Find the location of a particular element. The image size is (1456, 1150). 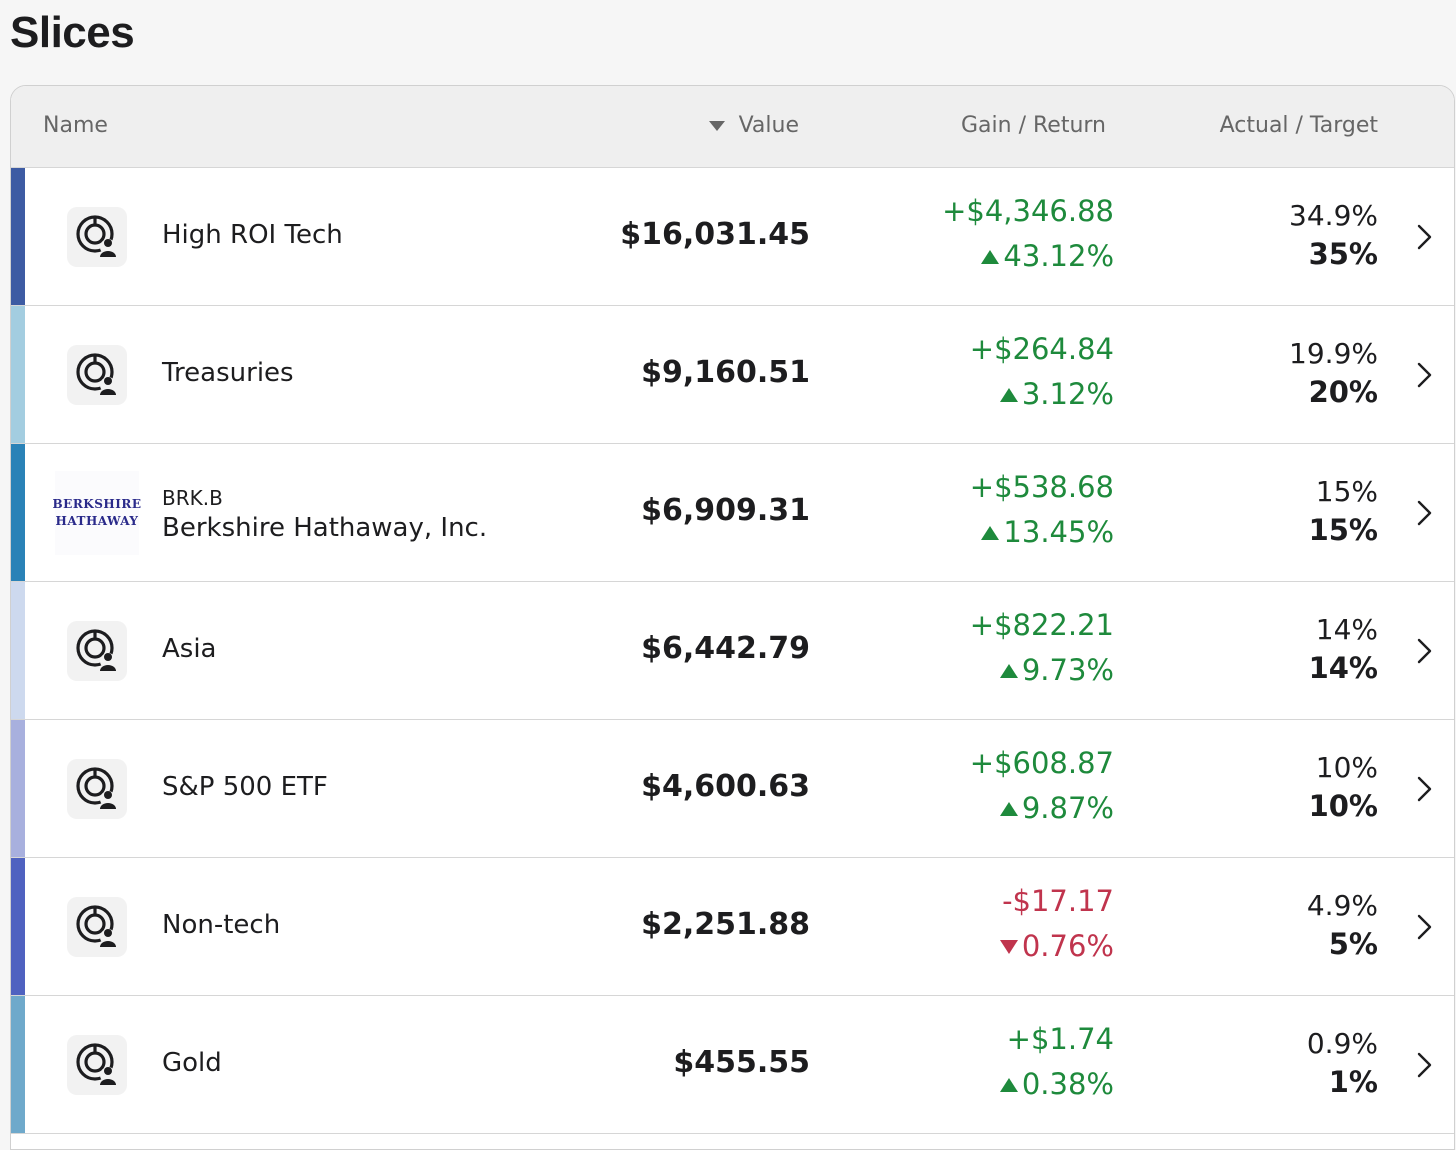

table-row: Non-tech $2,251.88 -$17.17 0.76% 4.9% 5% is located at coordinates (732, 927).